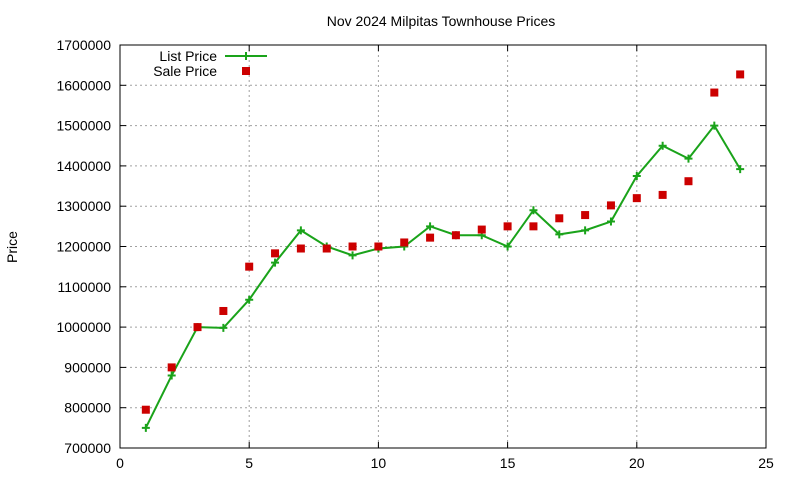  What do you see at coordinates (83, 126) in the screenshot?
I see `y-tick-label: 1500000` at bounding box center [83, 126].